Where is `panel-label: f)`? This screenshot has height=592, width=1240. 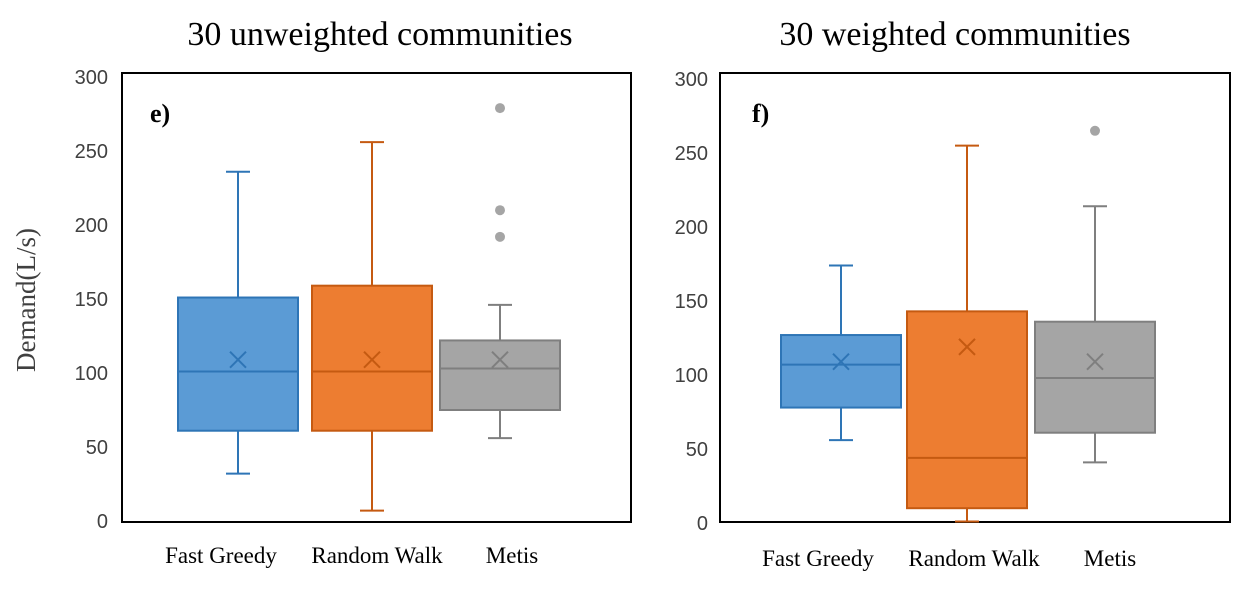
panel-label: f) is located at coordinates (760, 113).